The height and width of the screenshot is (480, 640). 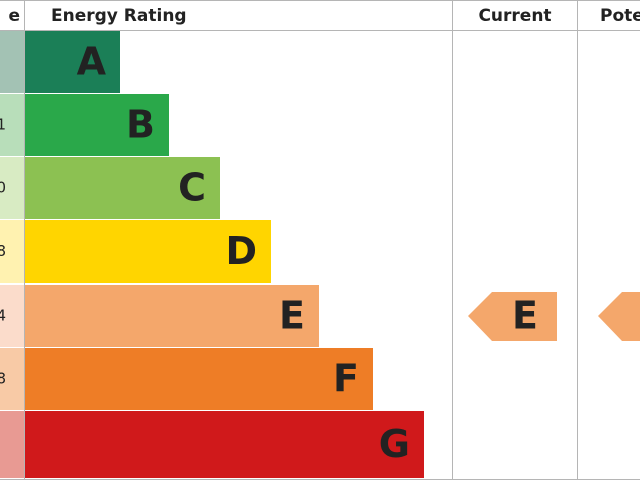 What do you see at coordinates (514, 16) in the screenshot?
I see `current-header: Current` at bounding box center [514, 16].